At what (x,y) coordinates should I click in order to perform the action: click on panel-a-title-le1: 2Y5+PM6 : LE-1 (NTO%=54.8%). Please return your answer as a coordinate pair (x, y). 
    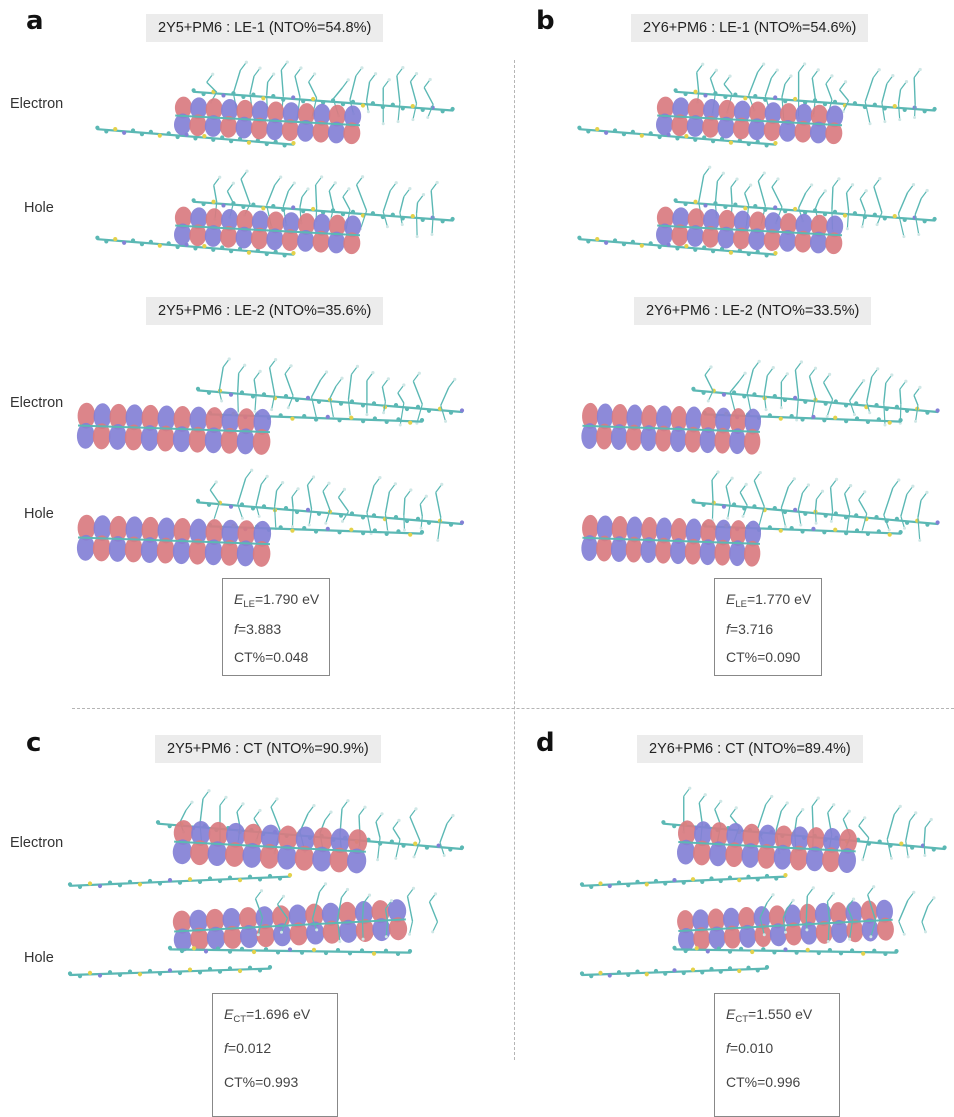
    Looking at the image, I should click on (265, 28).